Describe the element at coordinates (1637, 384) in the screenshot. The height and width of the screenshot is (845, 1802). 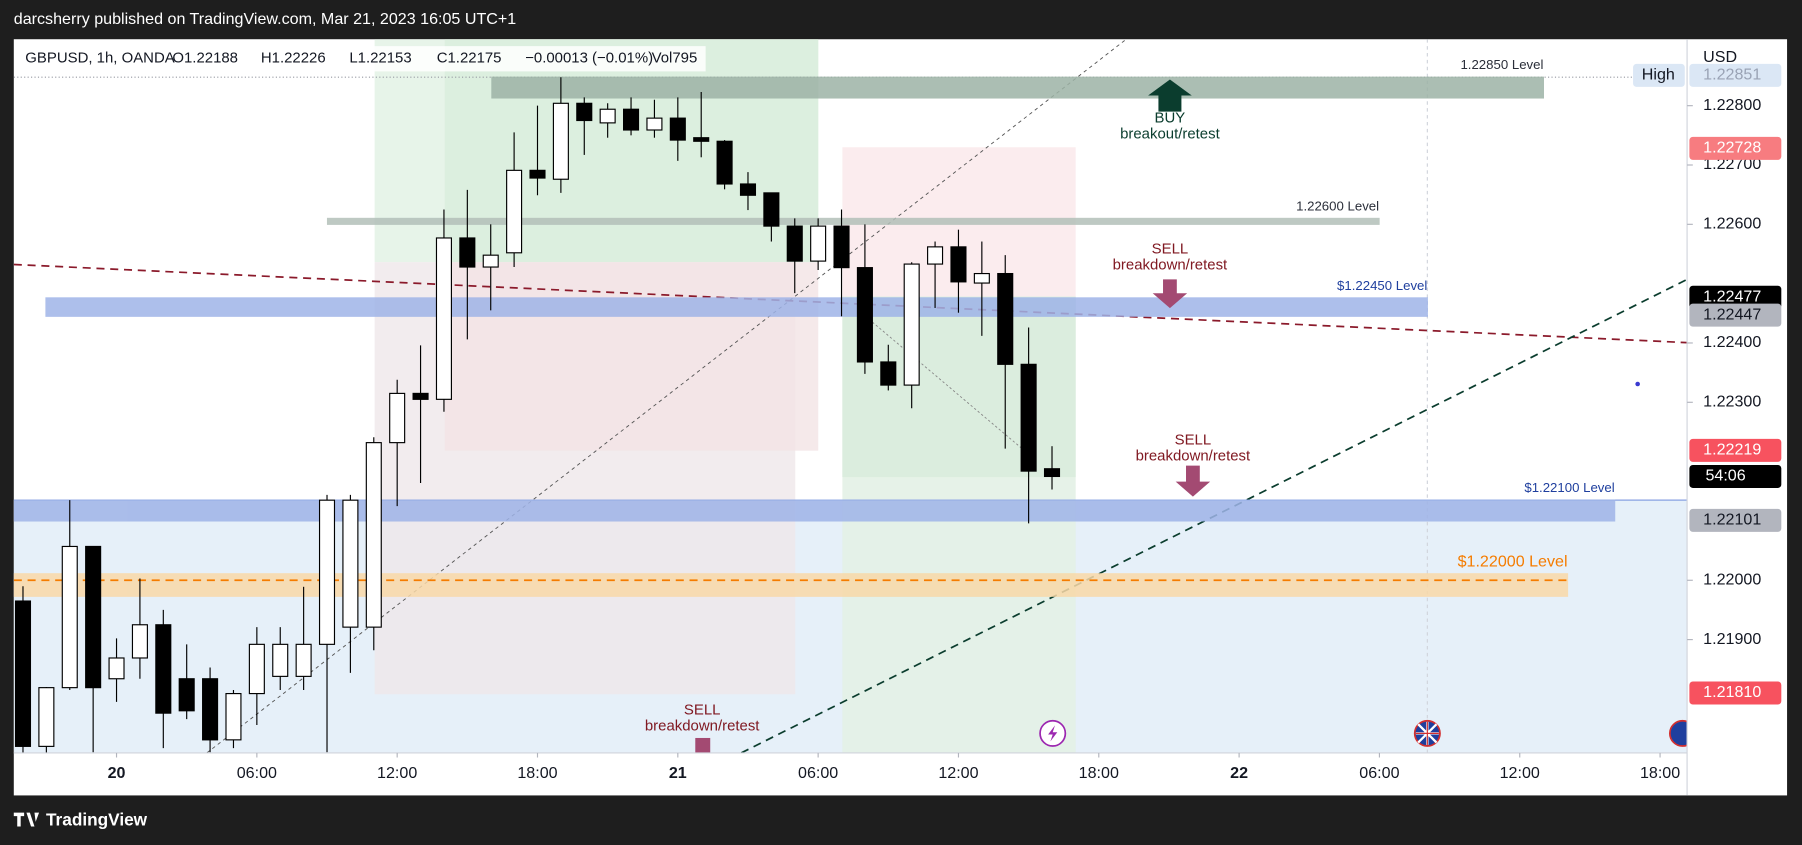
I see `dot` at that location.